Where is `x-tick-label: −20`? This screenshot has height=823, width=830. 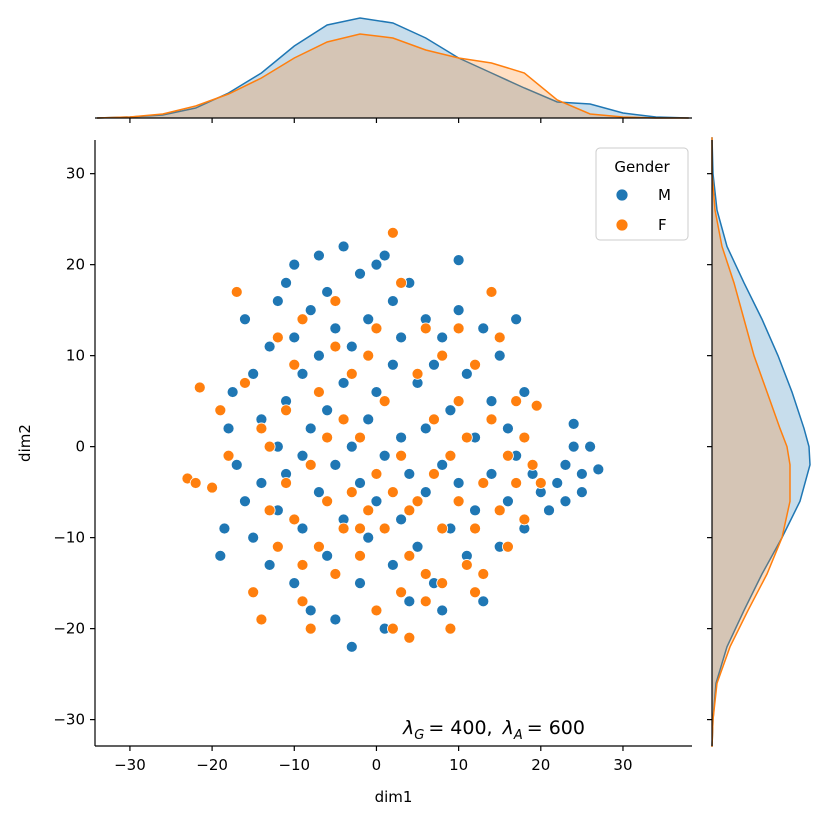 x-tick-label: −20 is located at coordinates (212, 765).